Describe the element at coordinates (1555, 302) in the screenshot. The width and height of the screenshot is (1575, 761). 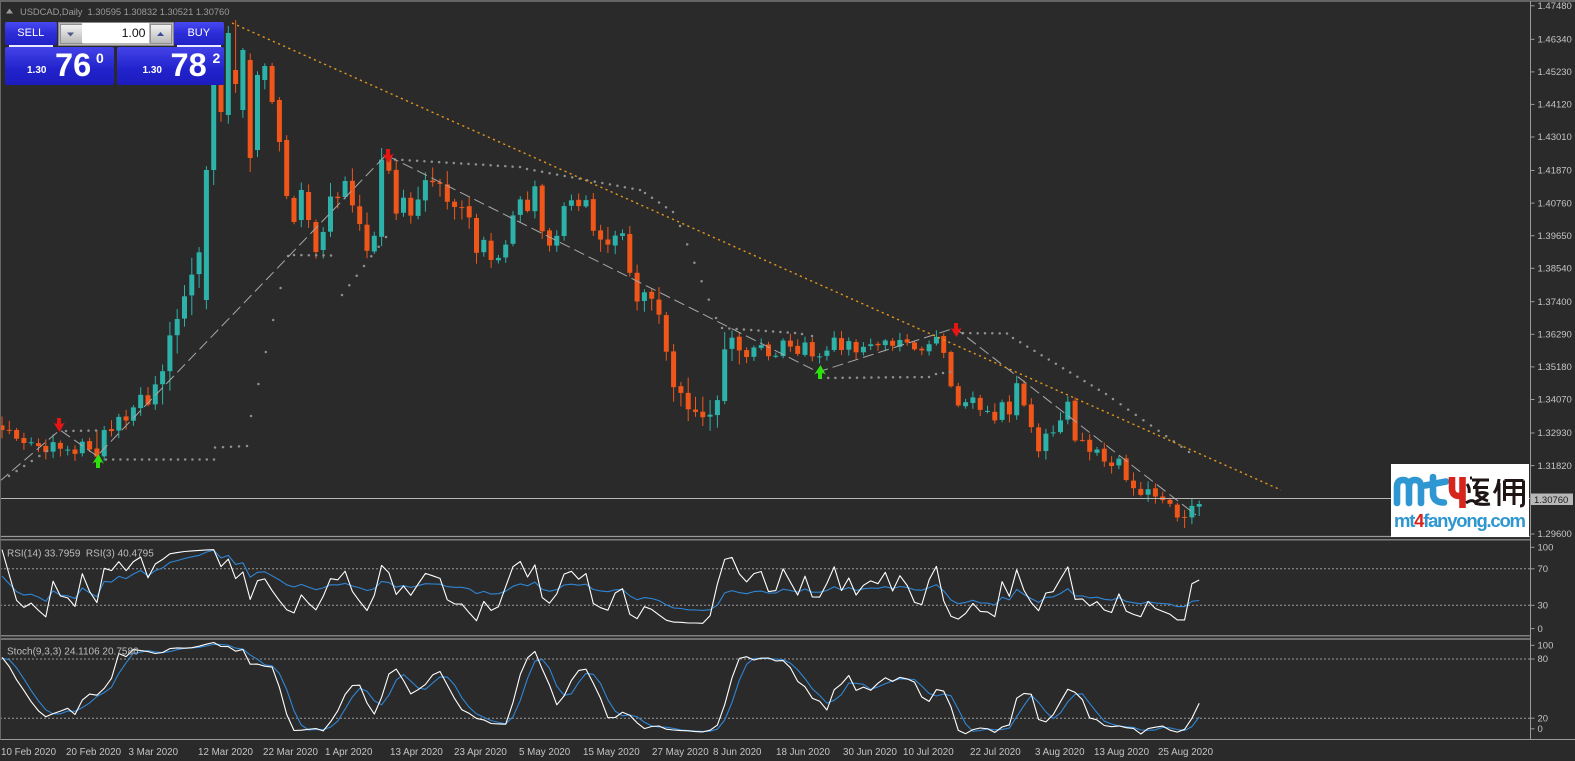
I see `svg-text: 1.37400` at that location.